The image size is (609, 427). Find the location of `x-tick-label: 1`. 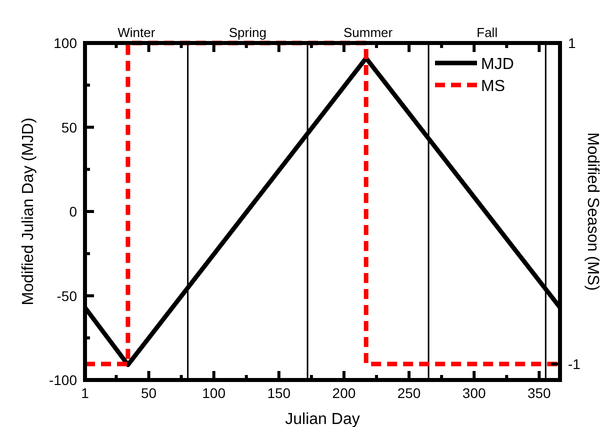

x-tick-label: 1 is located at coordinates (85, 393).